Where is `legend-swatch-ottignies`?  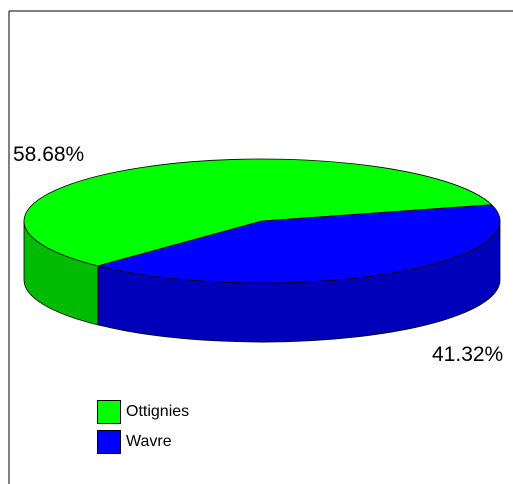 legend-swatch-ottignies is located at coordinates (109, 412).